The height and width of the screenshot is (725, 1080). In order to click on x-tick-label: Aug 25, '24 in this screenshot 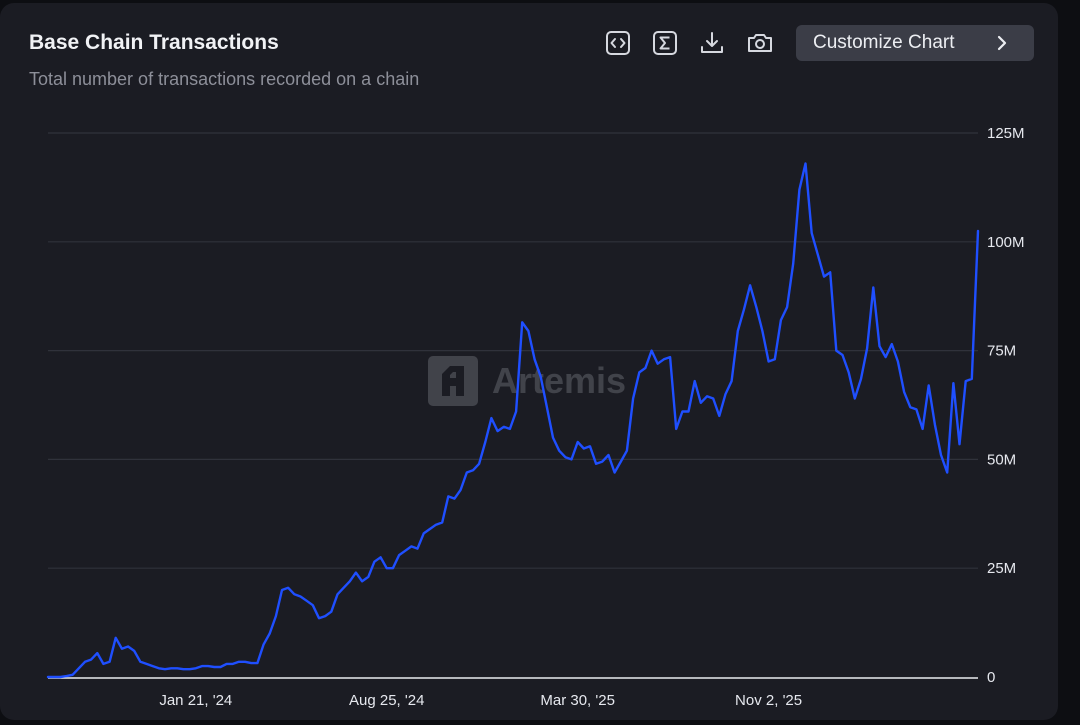, I will do `click(386, 700)`.